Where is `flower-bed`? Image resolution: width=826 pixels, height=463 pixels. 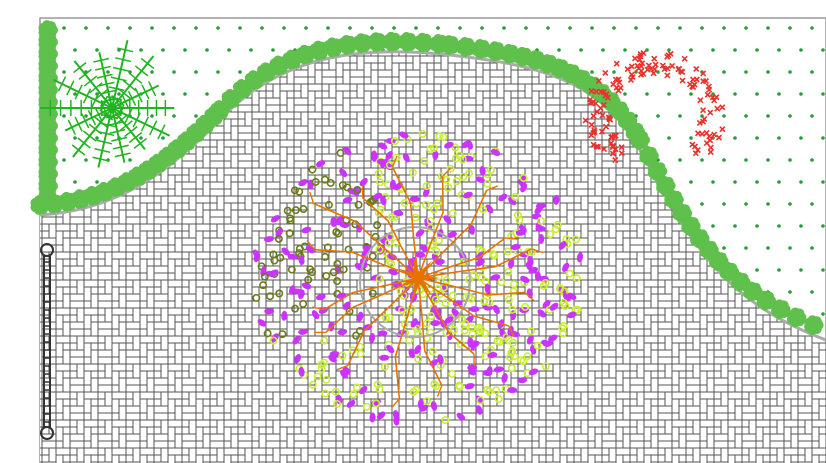 flower-bed is located at coordinates (654, 107).